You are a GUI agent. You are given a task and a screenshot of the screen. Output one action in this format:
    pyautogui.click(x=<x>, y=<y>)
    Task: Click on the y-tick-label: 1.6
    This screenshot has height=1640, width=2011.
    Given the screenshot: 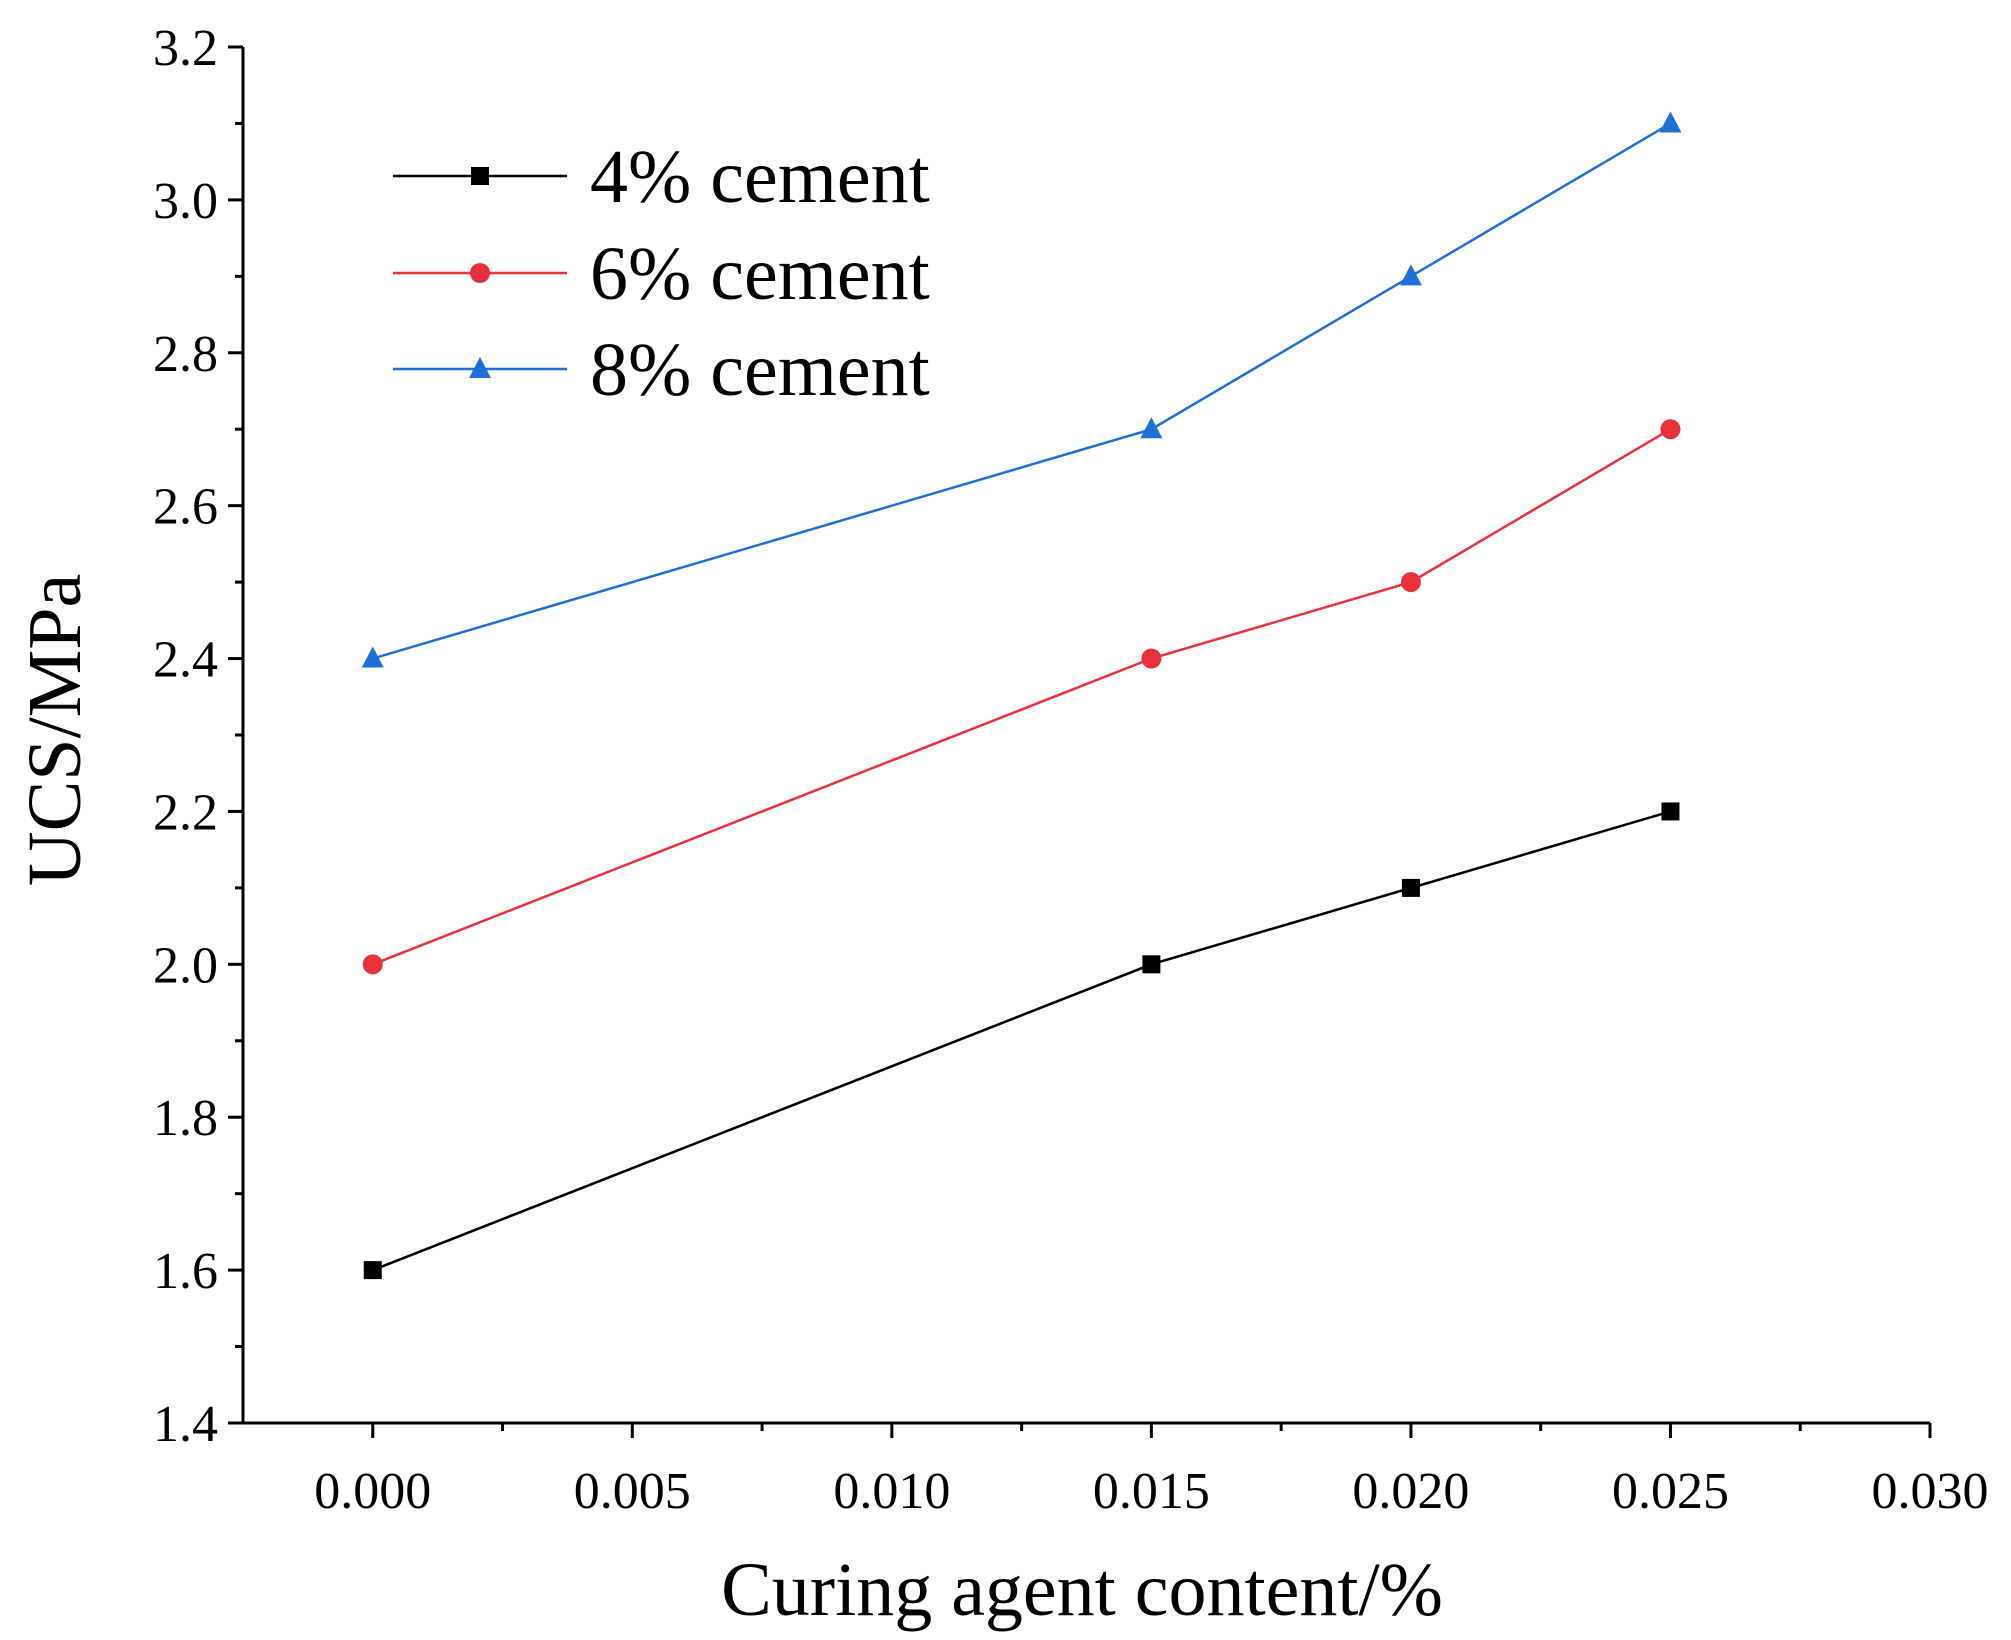 What is the action you would take?
    pyautogui.click(x=185, y=1271)
    